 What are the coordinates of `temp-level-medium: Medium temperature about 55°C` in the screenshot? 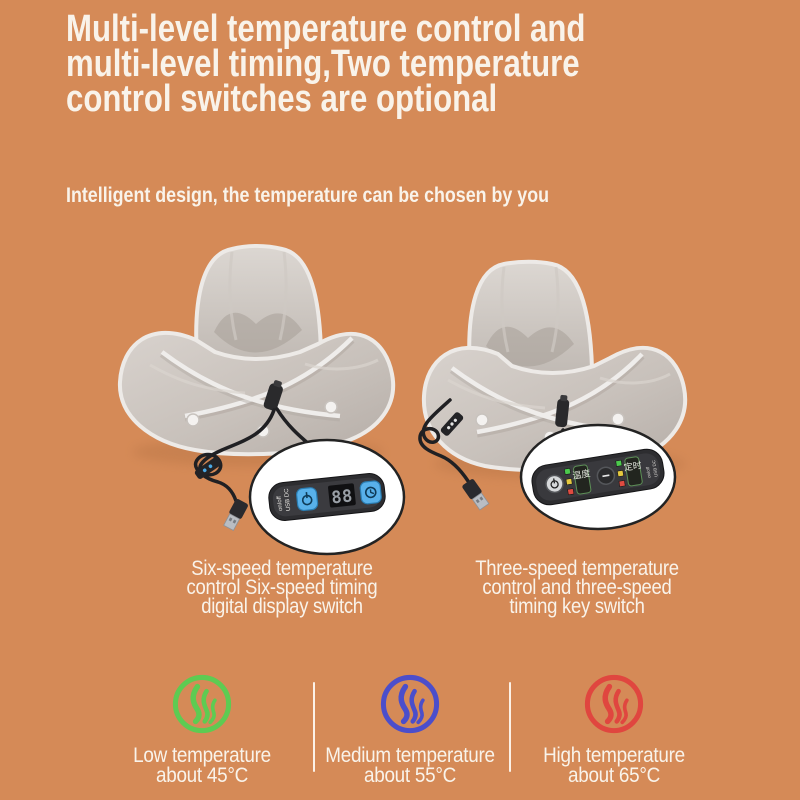 It's located at (410, 728).